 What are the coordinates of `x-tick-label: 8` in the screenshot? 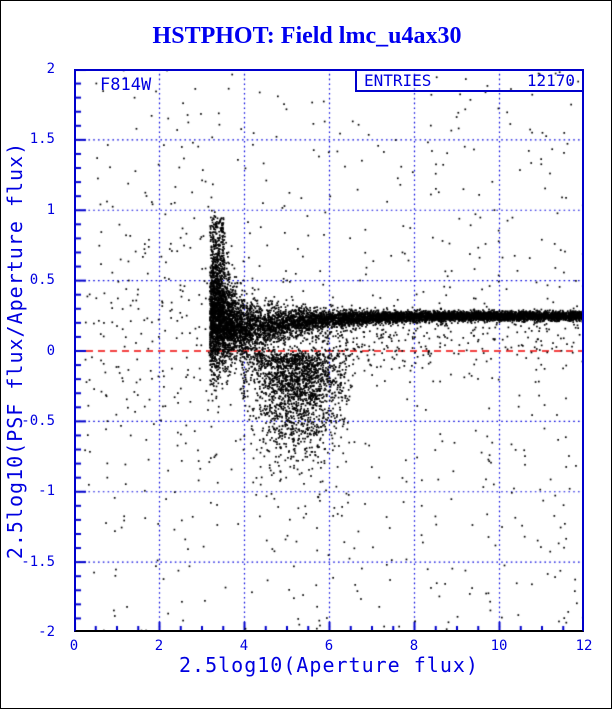 It's located at (414, 646).